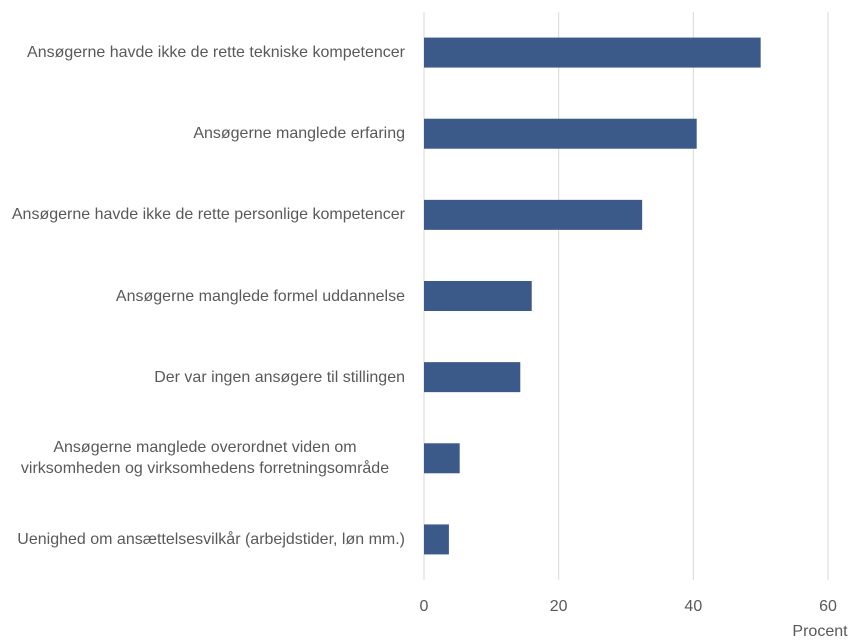 The width and height of the screenshot is (851, 641). I want to click on y-tick-label: Ansøgerne manglede formel uddannelse, so click(260, 296).